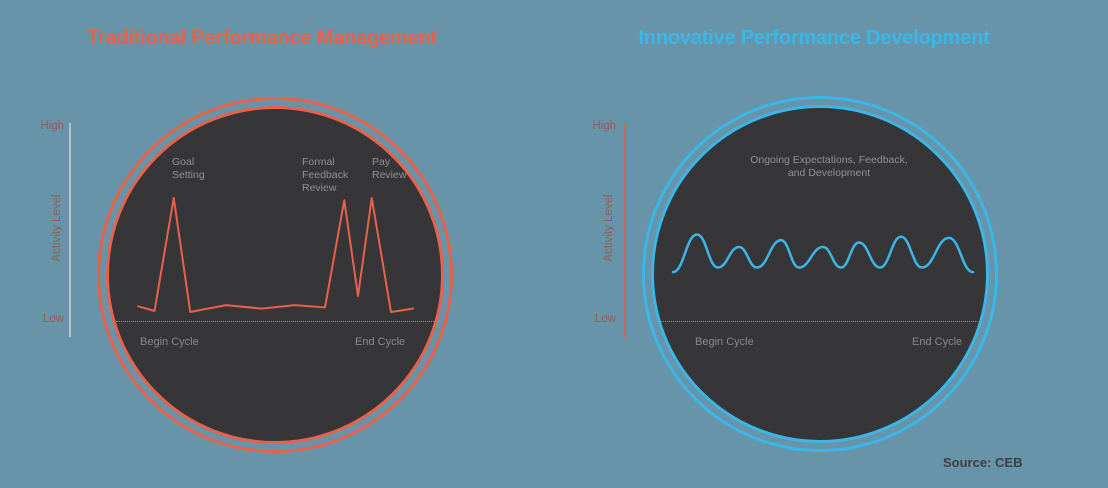 The width and height of the screenshot is (1108, 488). I want to click on traditional-activity-level-label: Activity Level, so click(57, 228).